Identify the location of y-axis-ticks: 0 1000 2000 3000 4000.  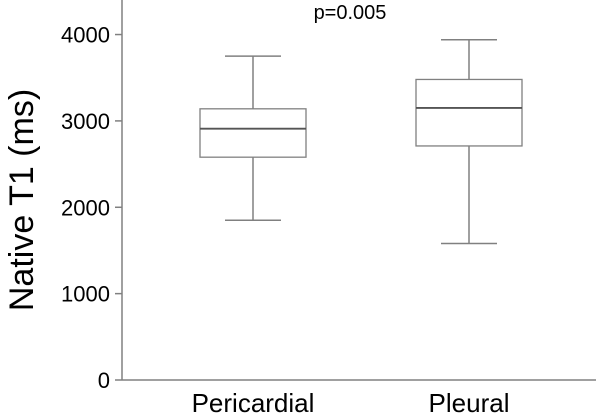
(91, 208).